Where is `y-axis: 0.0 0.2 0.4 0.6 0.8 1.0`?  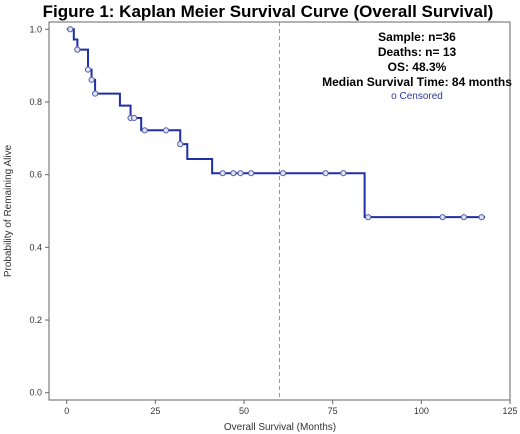
y-axis: 0.0 0.2 0.4 0.6 0.8 1.0 is located at coordinates (39, 211).